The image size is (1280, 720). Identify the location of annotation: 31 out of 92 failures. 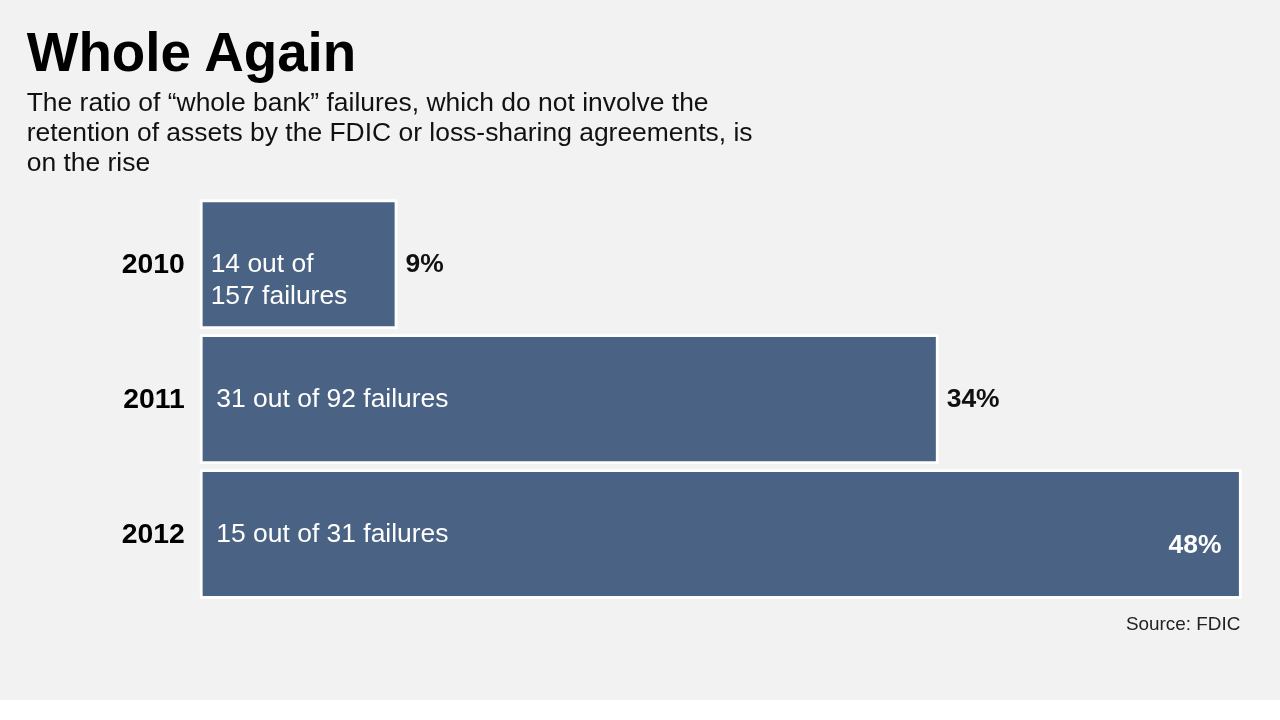
(332, 397).